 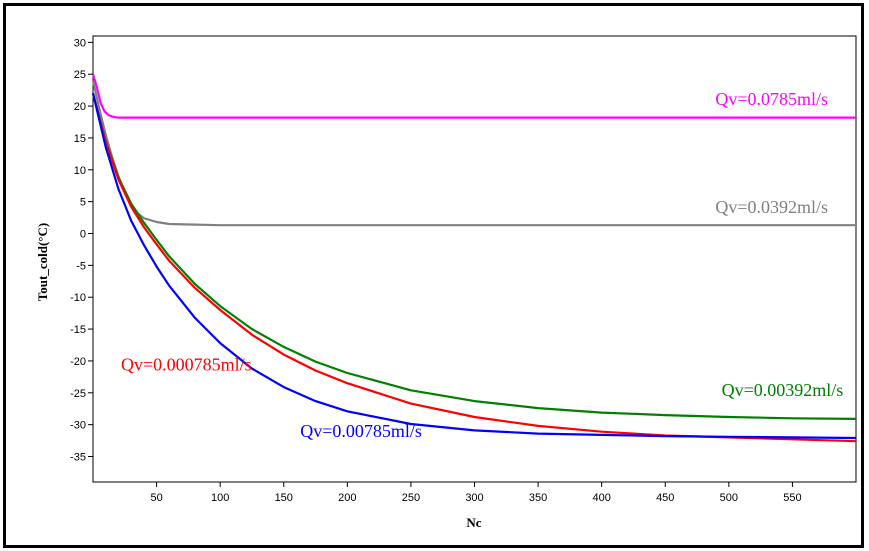 I want to click on y-tick-label: 5, so click(x=83, y=203).